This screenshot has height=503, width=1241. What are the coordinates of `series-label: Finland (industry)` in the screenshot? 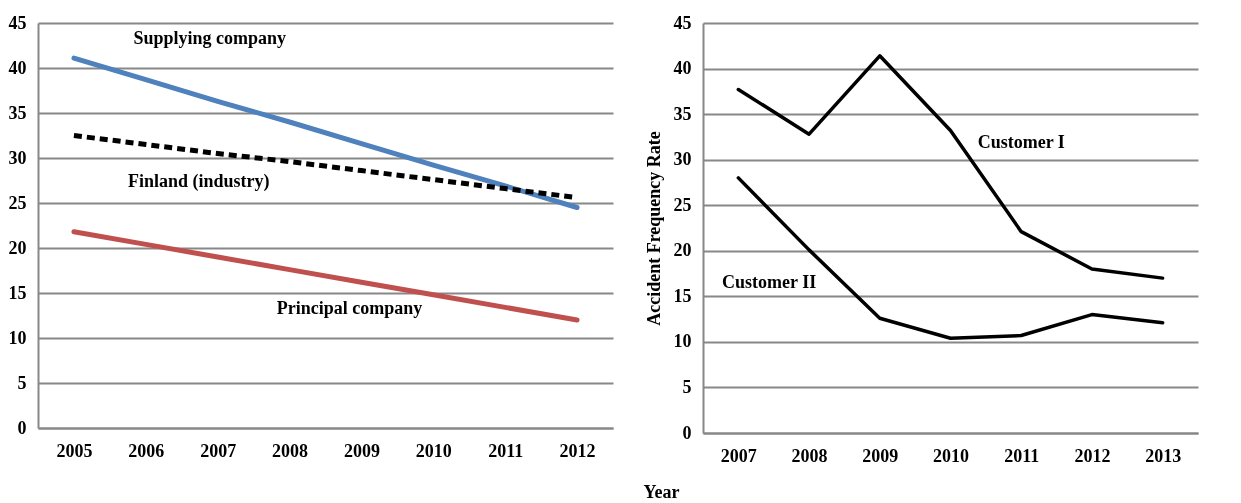 It's located at (198, 181).